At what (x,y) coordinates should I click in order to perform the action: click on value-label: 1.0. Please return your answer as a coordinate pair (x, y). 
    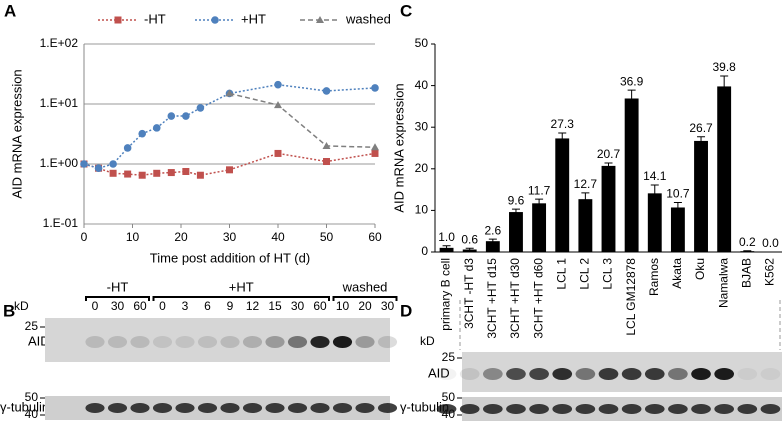
    Looking at the image, I should click on (446, 237).